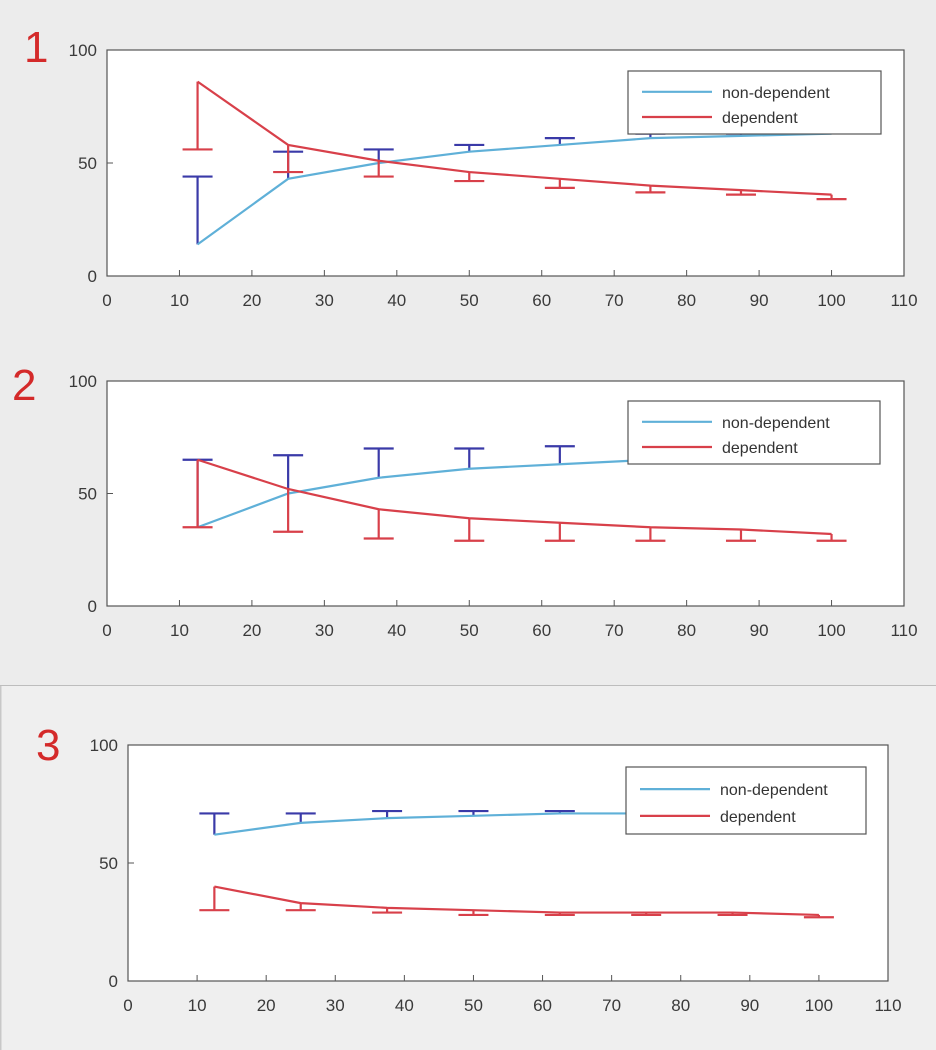 Image resolution: width=936 pixels, height=1050 pixels. Describe the element at coordinates (48, 745) in the screenshot. I see `panel-number: 3` at that location.